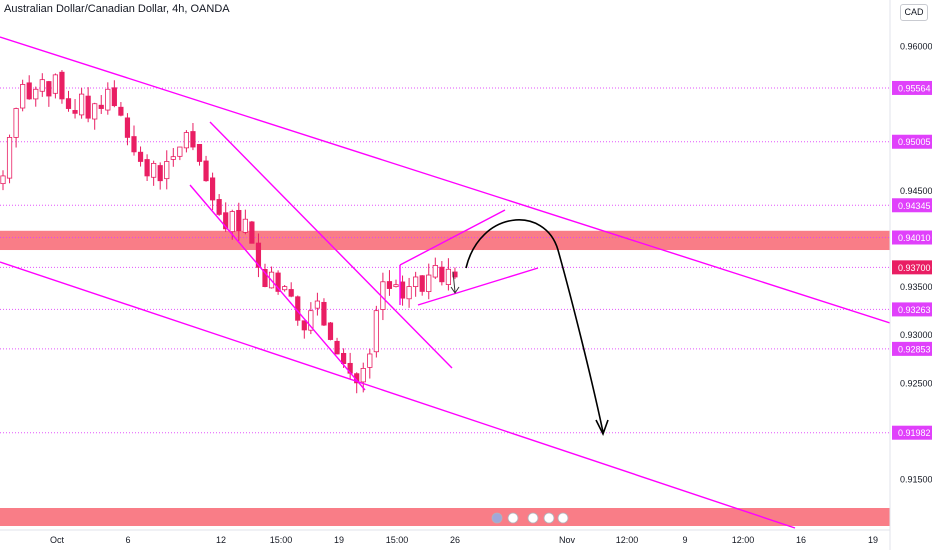  I want to click on price-tick-label: 0.94500, so click(916, 191).